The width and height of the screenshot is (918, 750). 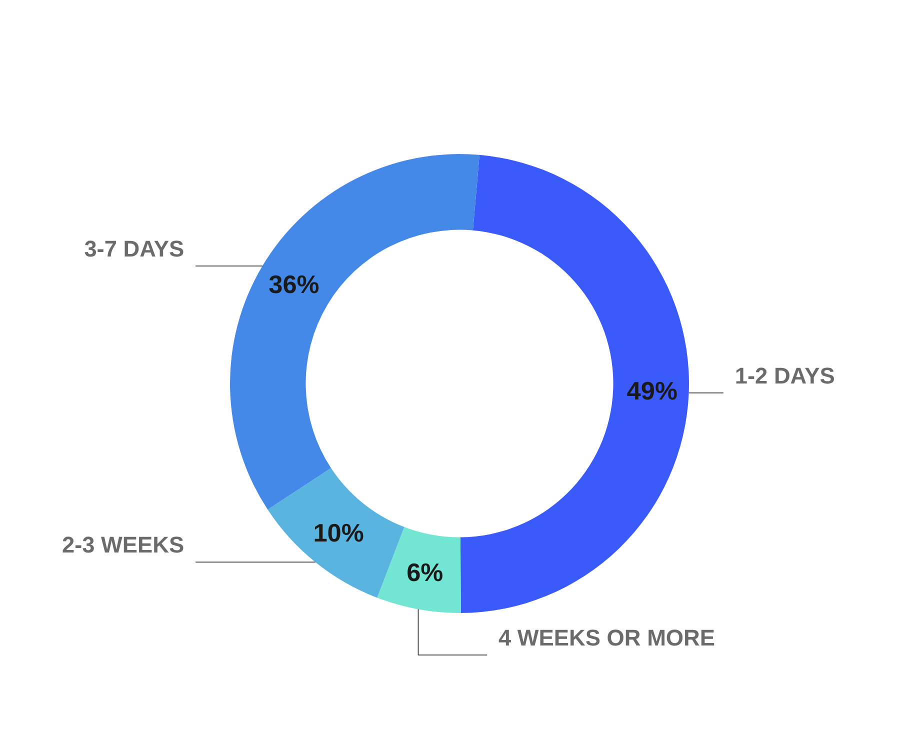 I want to click on slice-label: 4 WEEKS OR MORE, so click(x=607, y=637).